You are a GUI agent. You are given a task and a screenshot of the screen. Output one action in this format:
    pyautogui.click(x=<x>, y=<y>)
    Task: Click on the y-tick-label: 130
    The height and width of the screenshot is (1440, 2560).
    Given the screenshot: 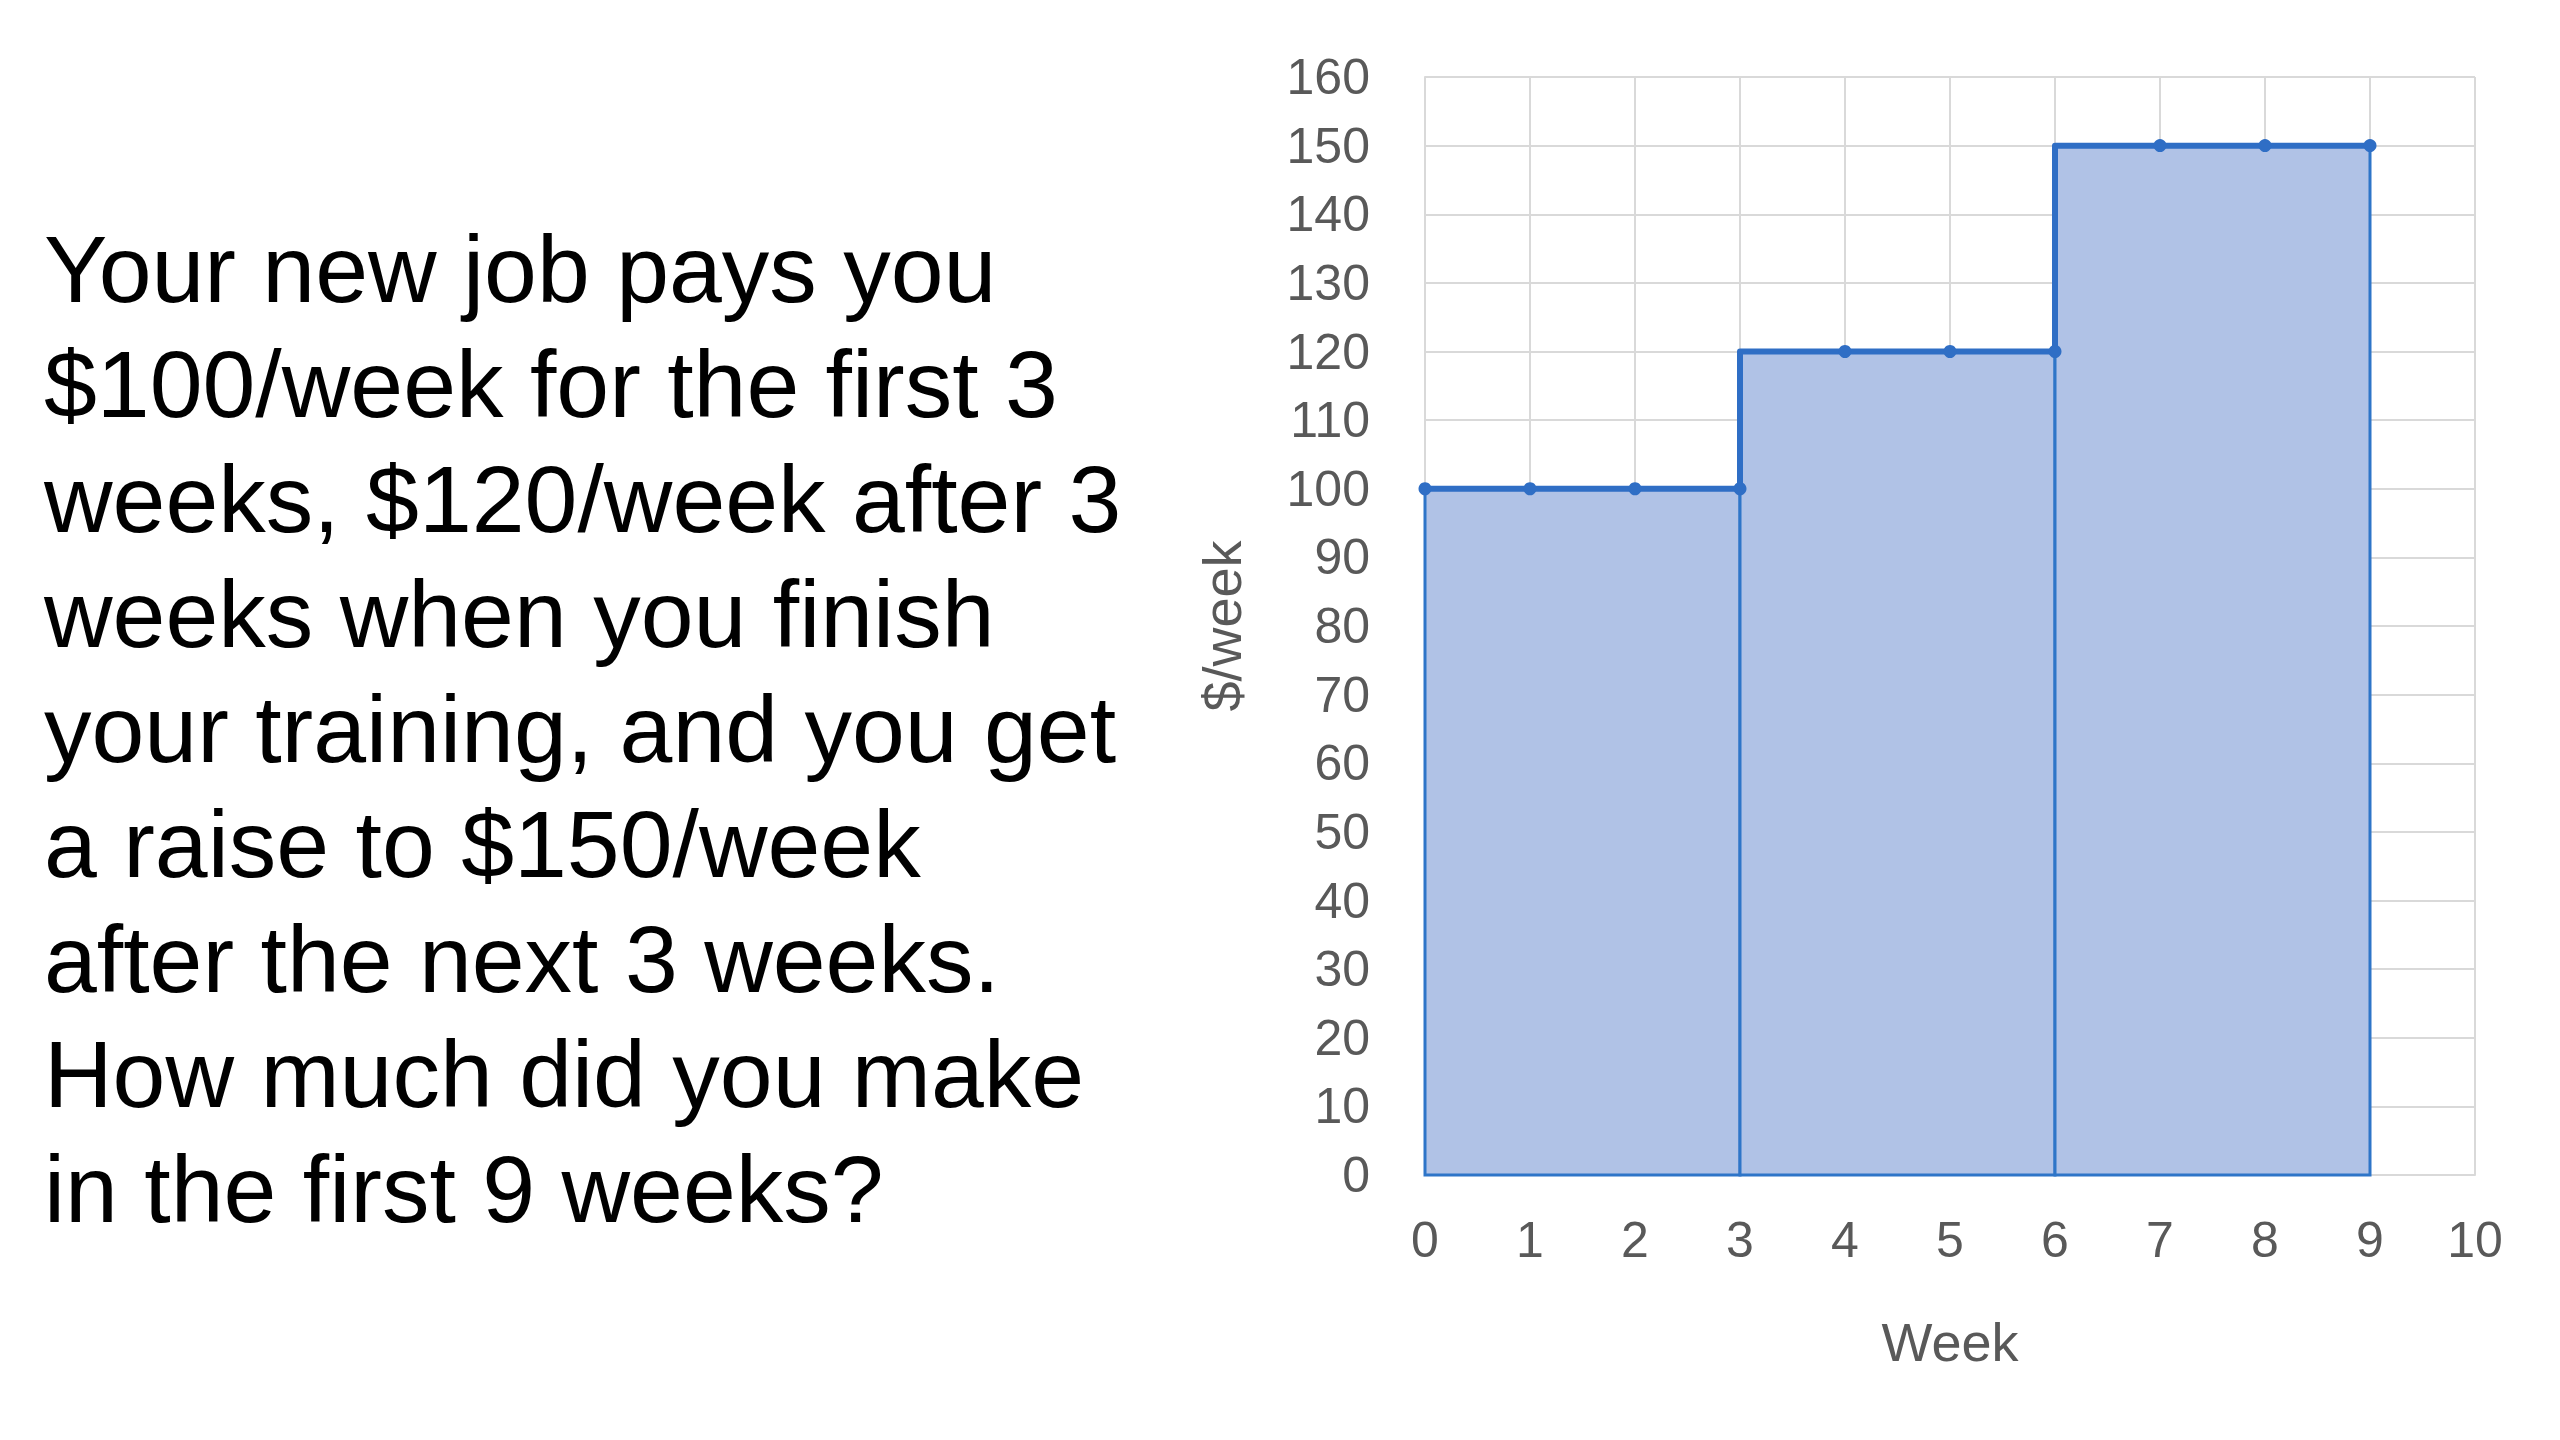 What is the action you would take?
    pyautogui.click(x=1328, y=282)
    